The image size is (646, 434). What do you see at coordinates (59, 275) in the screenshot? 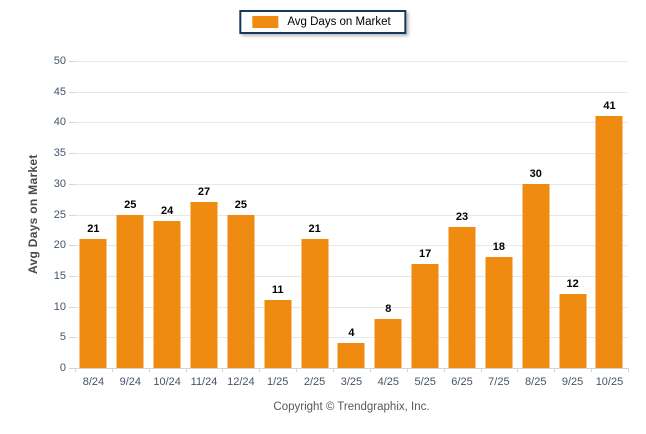
I see `y-tick-label: 15` at bounding box center [59, 275].